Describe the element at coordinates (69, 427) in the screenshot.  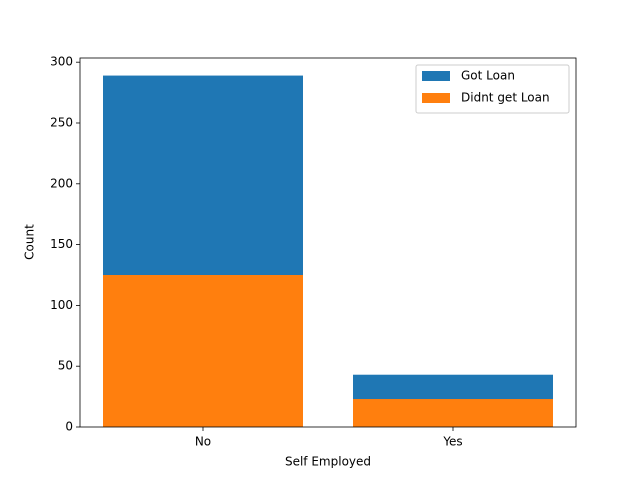
I see `y-tick-label: 0` at that location.